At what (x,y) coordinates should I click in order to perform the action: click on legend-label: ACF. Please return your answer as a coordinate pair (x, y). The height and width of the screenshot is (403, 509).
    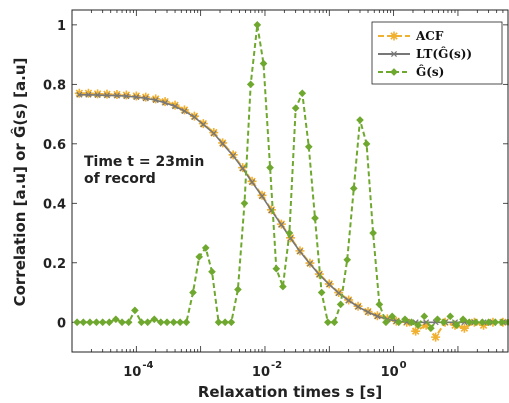
    Looking at the image, I should click on (429, 36).